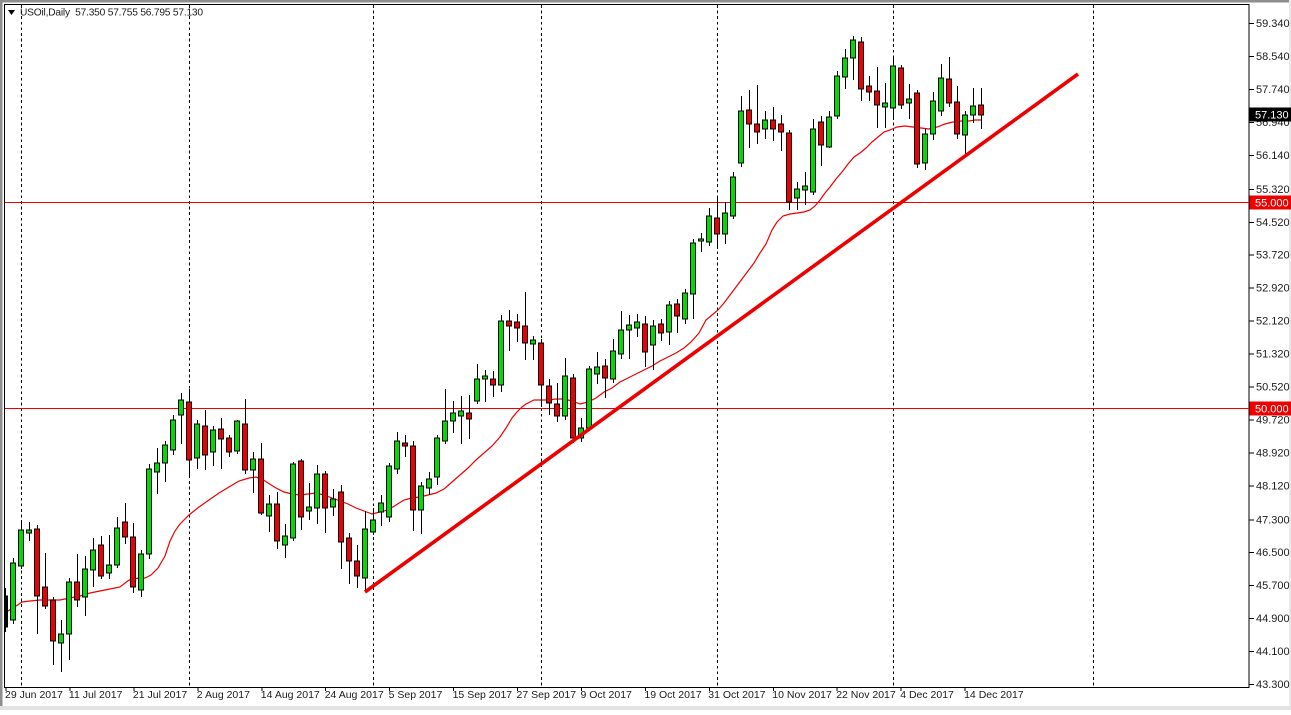  What do you see at coordinates (160, 695) in the screenshot?
I see `svg-text: 21 Jul 2017` at bounding box center [160, 695].